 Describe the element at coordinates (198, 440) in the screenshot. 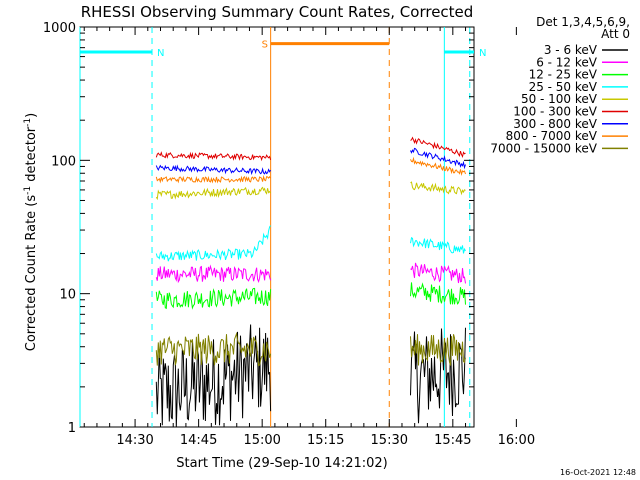

I see `x-tick-label: 14:45` at that location.